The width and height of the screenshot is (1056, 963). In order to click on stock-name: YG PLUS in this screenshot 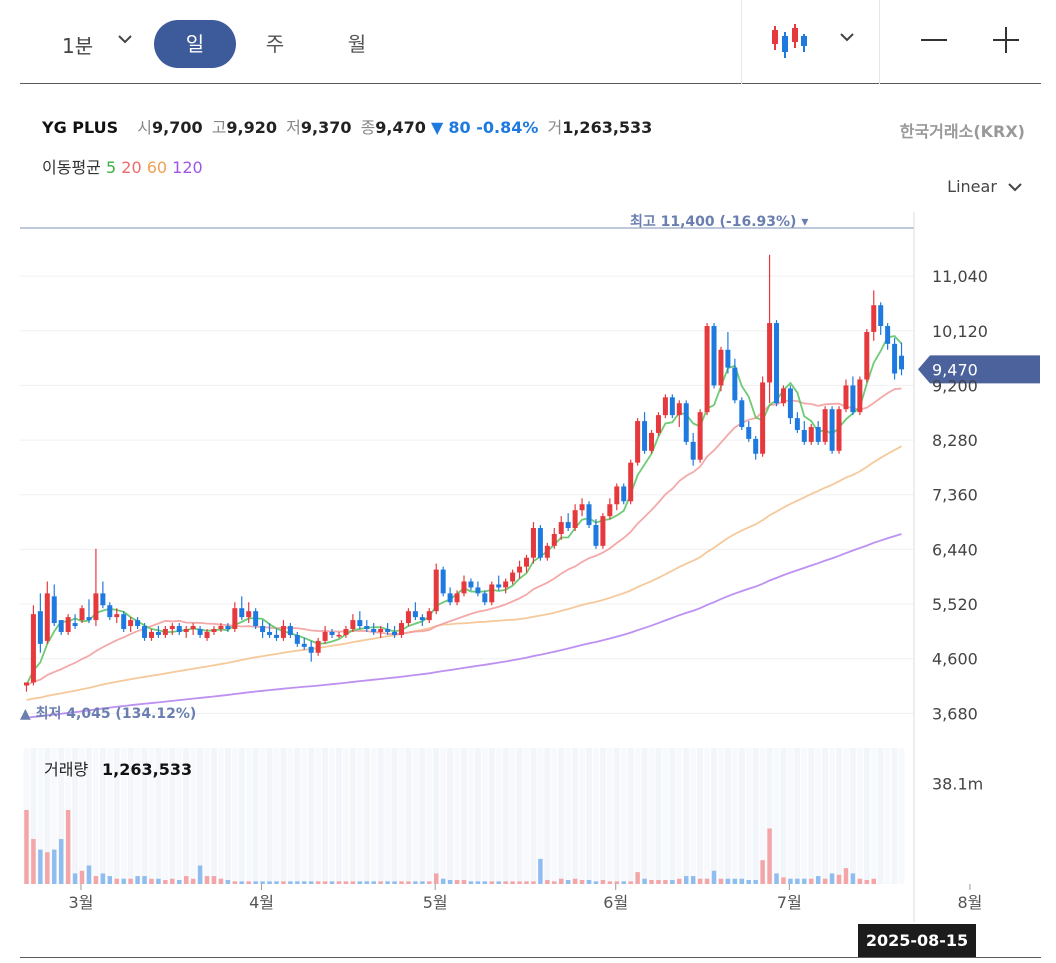, I will do `click(80, 127)`.